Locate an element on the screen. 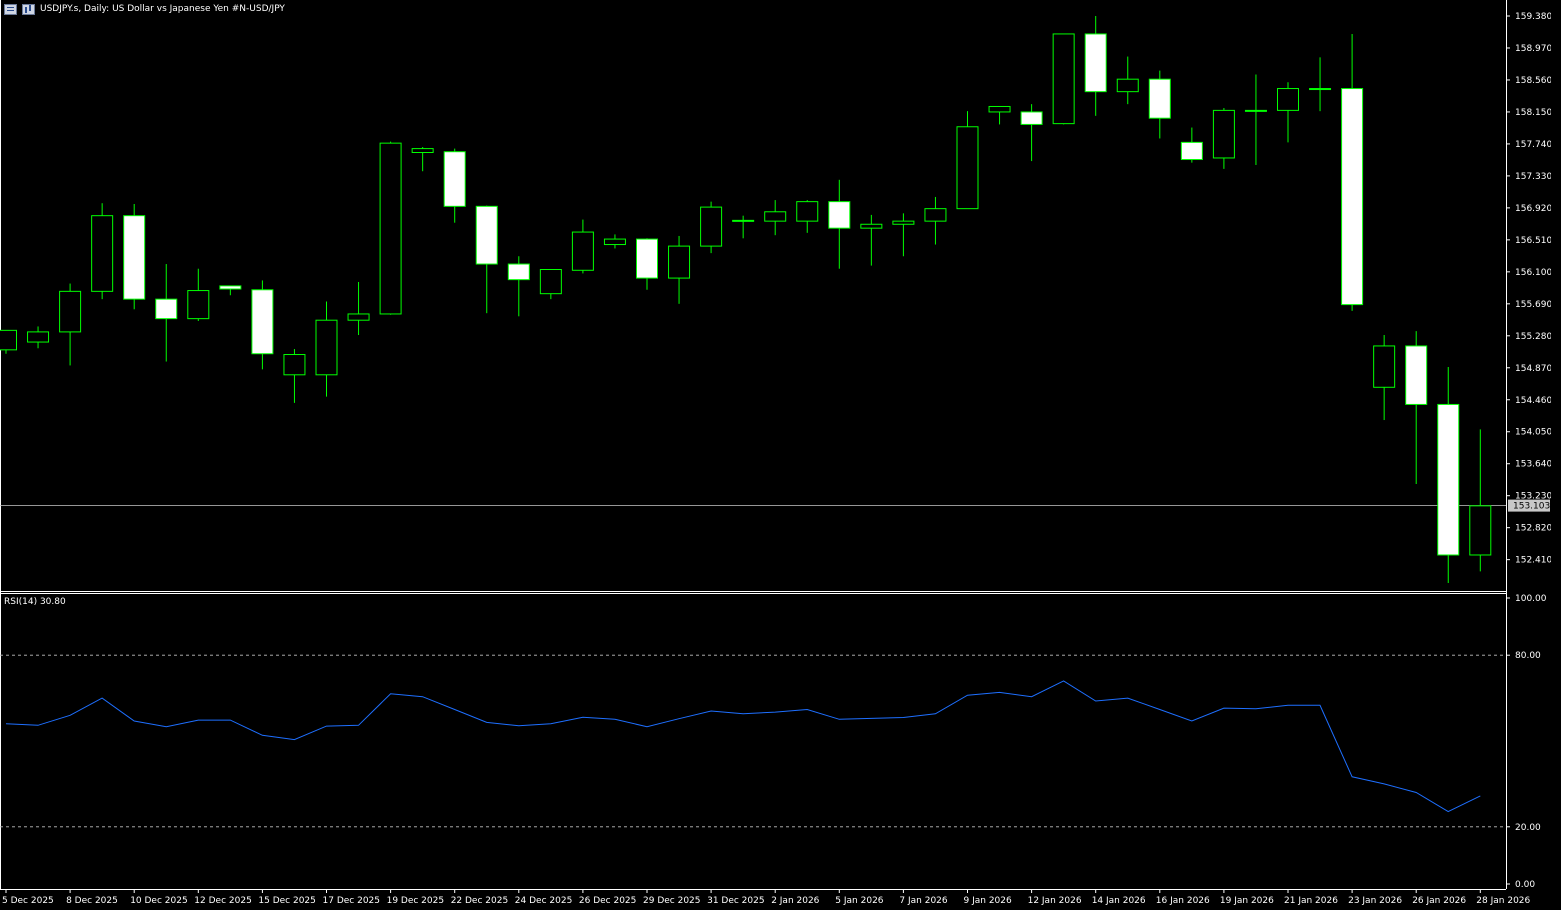 The width and height of the screenshot is (1561, 910). time-tick-label: 17 Dec 2025 is located at coordinates (352, 901).